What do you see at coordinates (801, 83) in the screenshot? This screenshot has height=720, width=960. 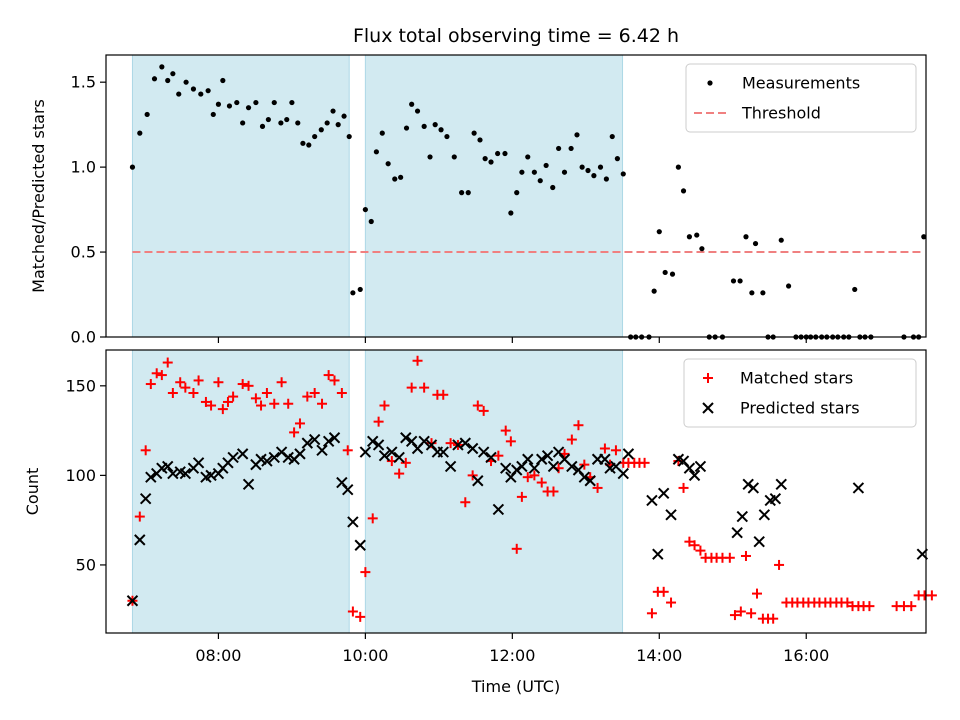 I see `legend-label: Measurements` at bounding box center [801, 83].